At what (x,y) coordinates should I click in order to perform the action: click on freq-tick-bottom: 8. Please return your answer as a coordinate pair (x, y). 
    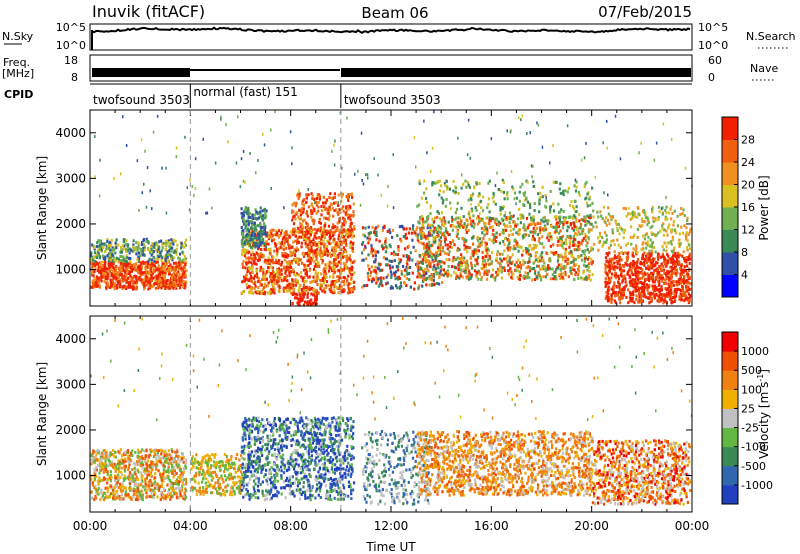
    Looking at the image, I should click on (74, 77).